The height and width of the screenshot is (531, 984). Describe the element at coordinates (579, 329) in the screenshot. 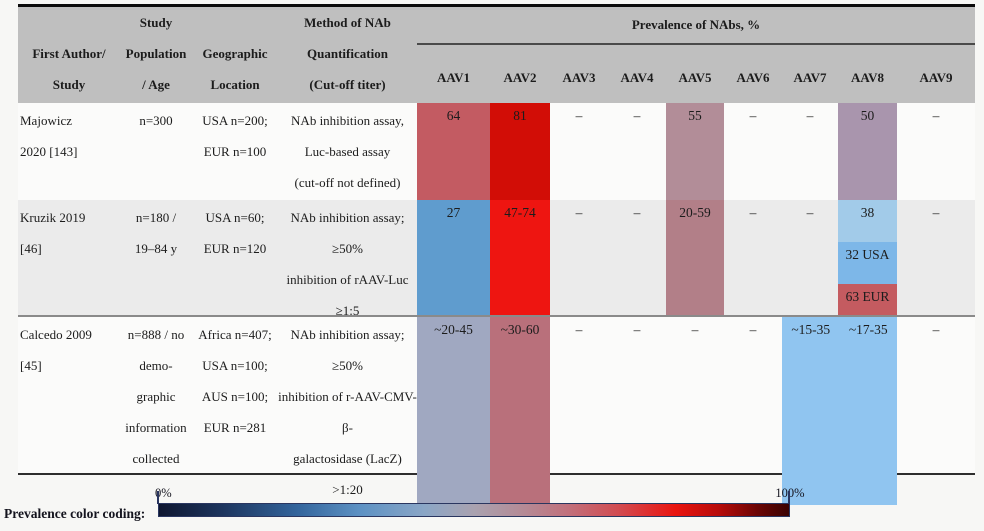

I see `value-calcedo-aav3: –` at that location.